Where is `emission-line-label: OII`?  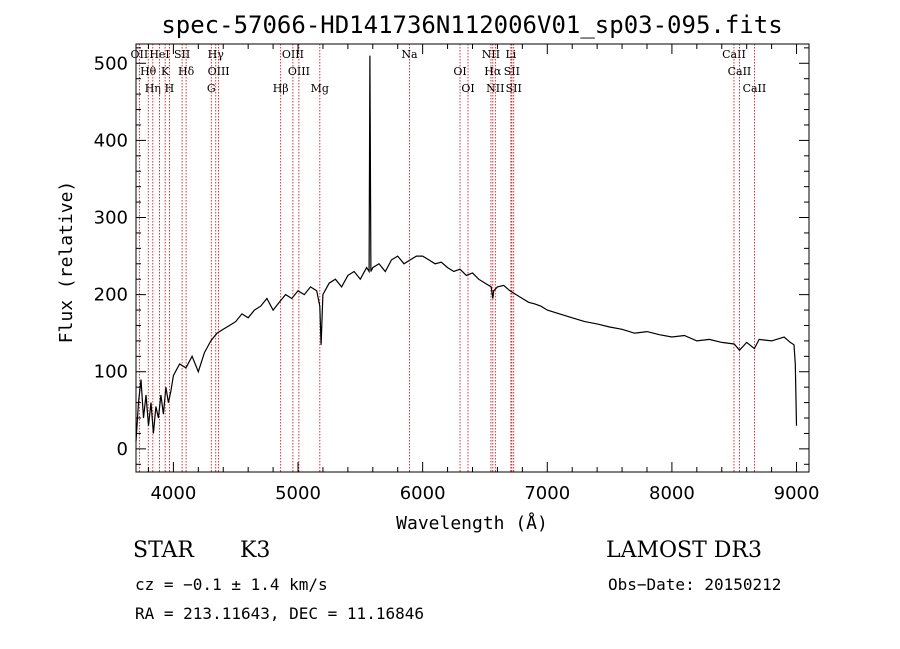
emission-line-label: OII is located at coordinates (140, 54).